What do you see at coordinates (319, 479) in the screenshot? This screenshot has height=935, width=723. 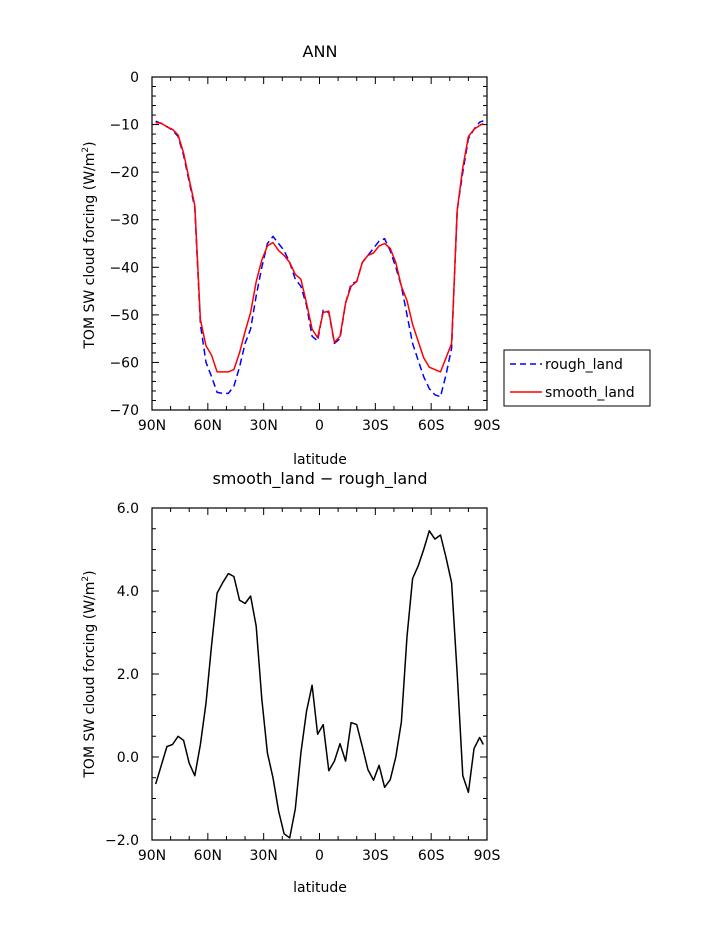 I see `chart-title: smooth_land − rough_land` at bounding box center [319, 479].